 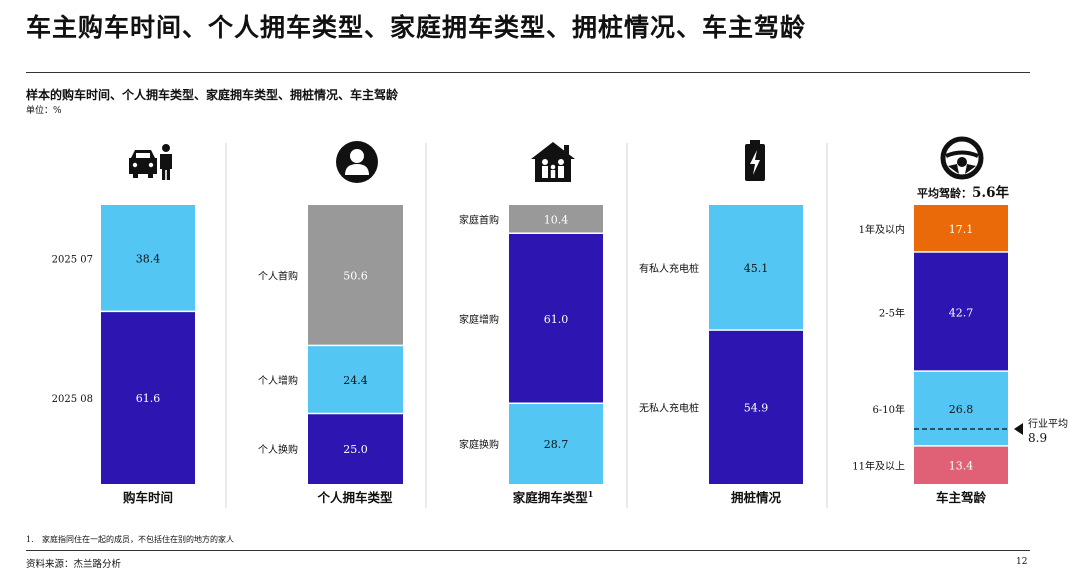 I want to click on panel-label: 购车时间, so click(x=148, y=497).